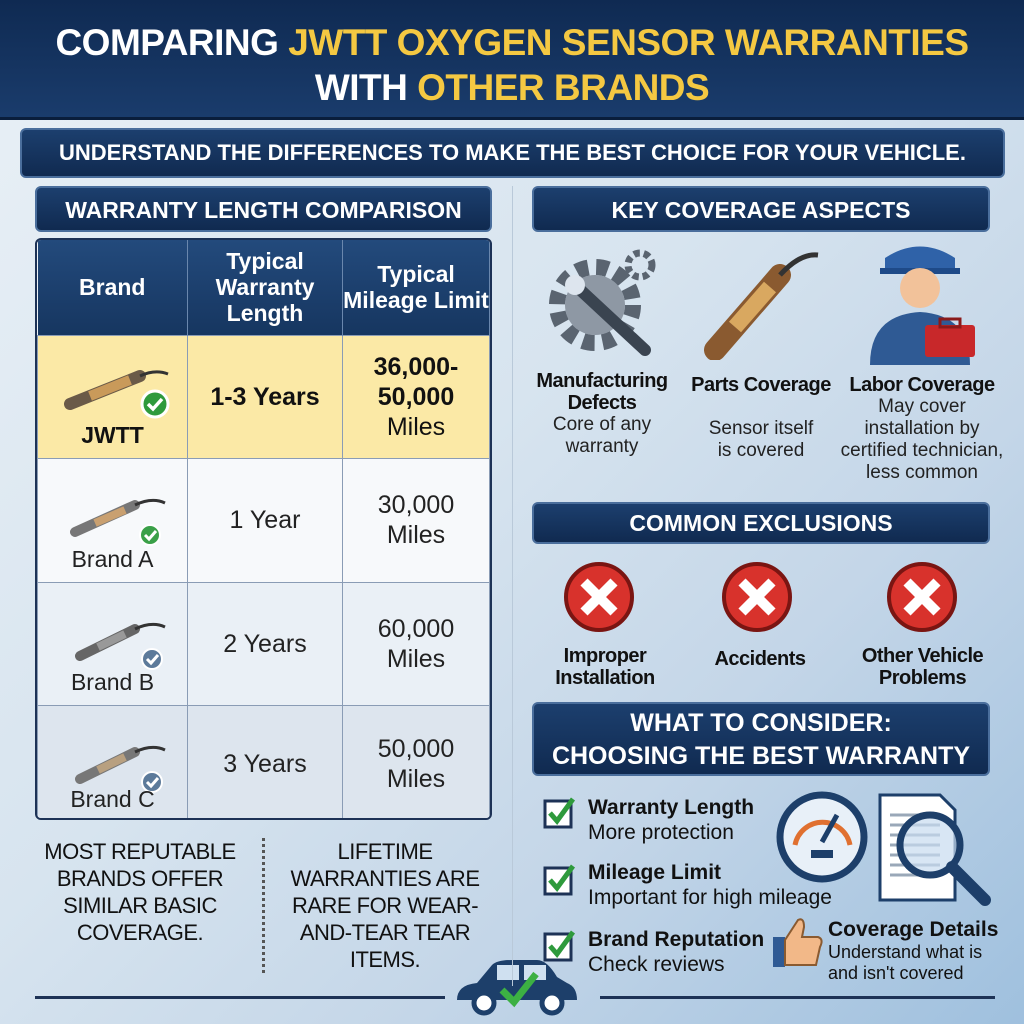 This screenshot has width=1024, height=1024. I want to click on speedometer-icon, so click(822, 837).